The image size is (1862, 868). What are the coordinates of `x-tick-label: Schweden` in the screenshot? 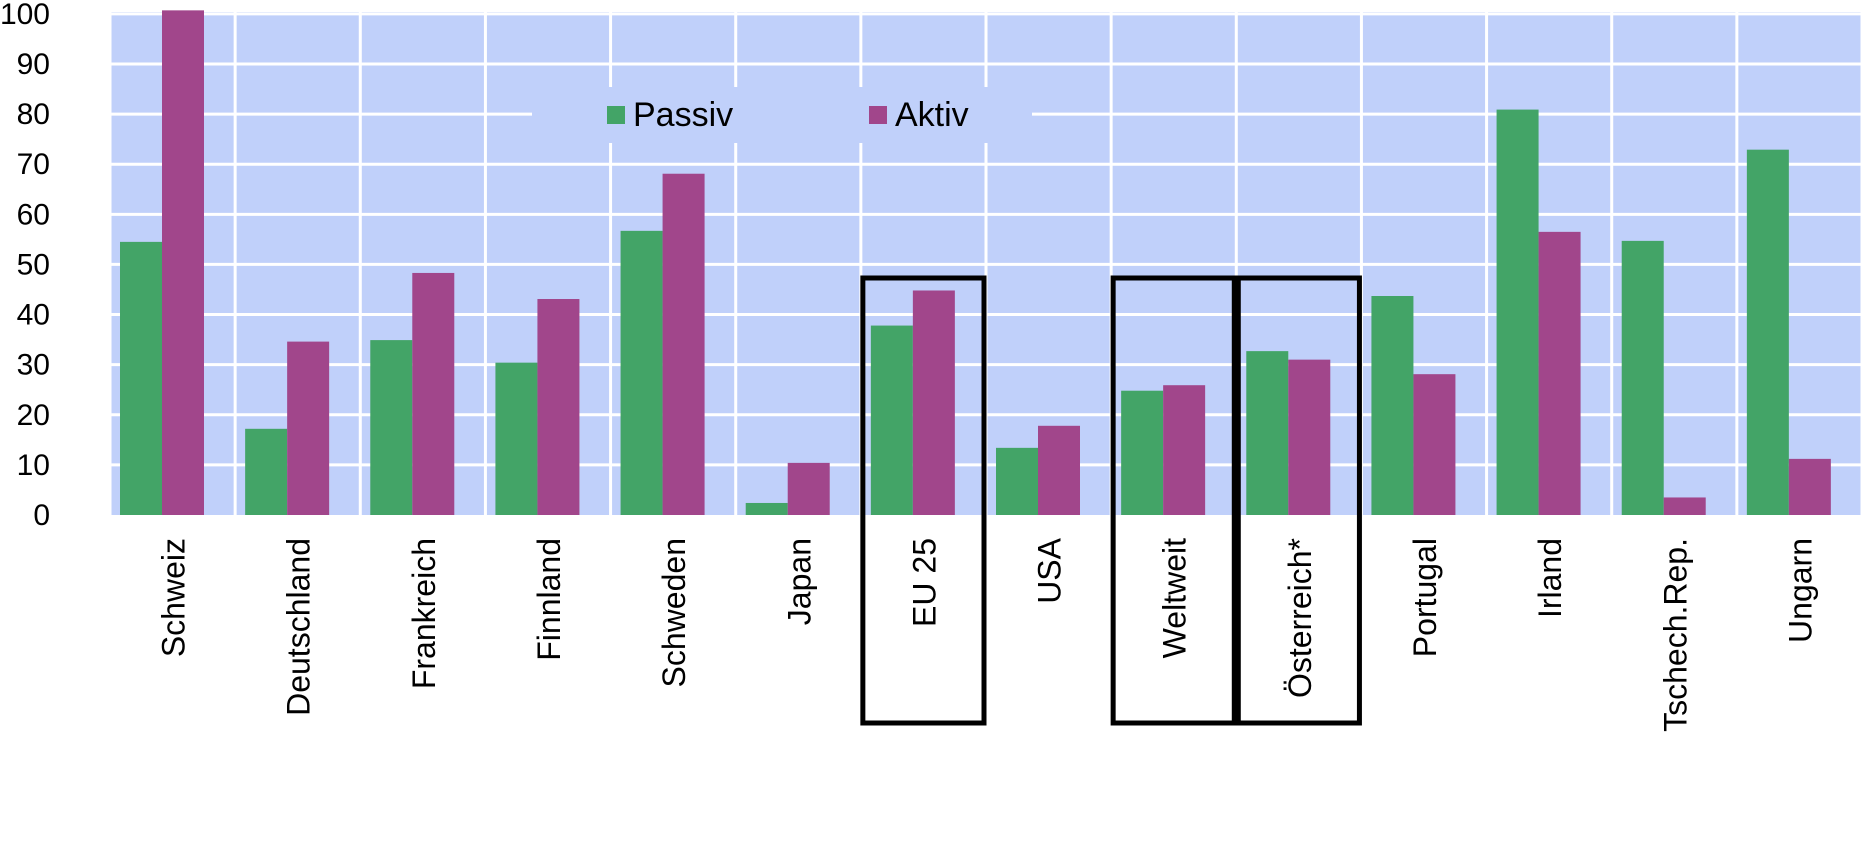 It's located at (674, 612).